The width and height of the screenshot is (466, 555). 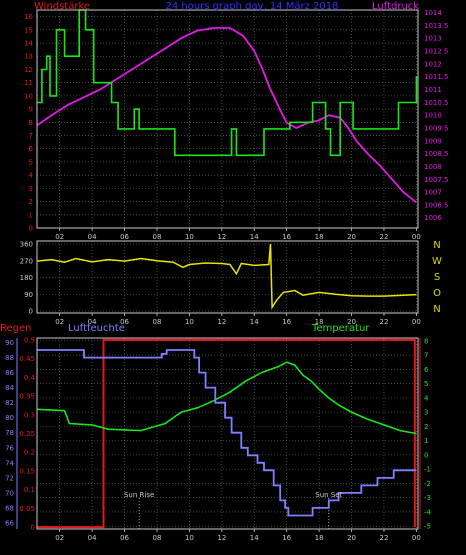 What do you see at coordinates (29, 415) in the screenshot?
I see `rain-tick-label: 0.3` at bounding box center [29, 415].